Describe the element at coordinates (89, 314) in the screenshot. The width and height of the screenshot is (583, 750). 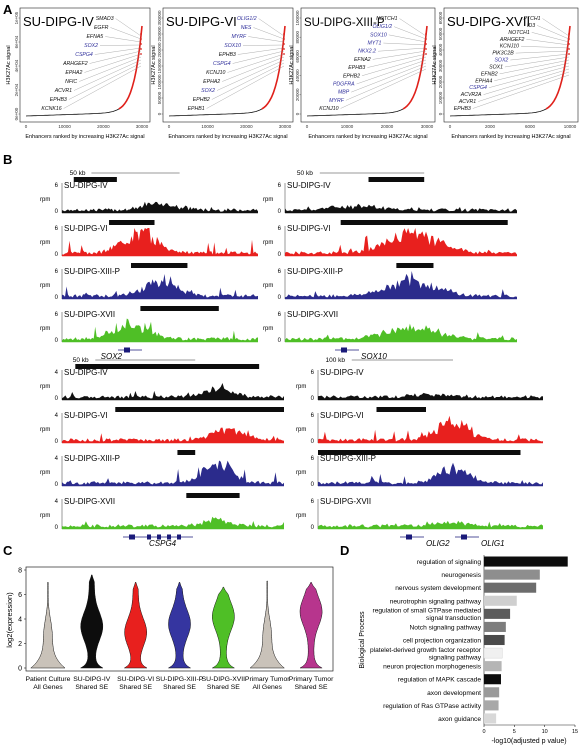
I see `track-label: SU-DIPG-XVII` at that location.